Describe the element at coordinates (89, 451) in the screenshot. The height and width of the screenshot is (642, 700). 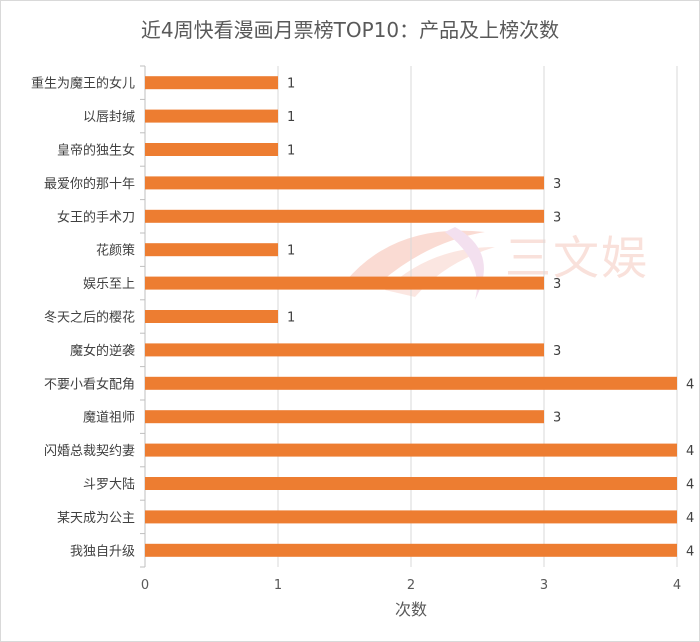
I see `y-tick-label: 闪婚总裁契约妻` at that location.